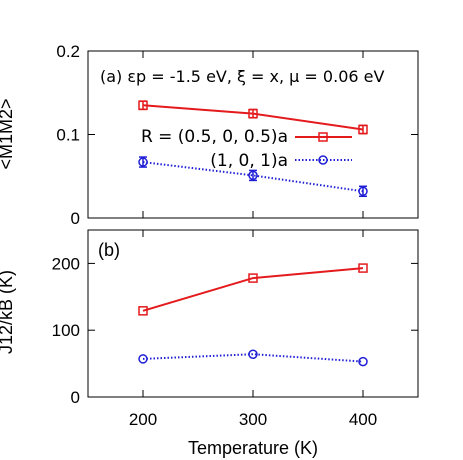 The image size is (463, 460). I want to click on legend: R = (0.5, 0, 0.5)a (1, 0, 1)a, so click(246, 149).